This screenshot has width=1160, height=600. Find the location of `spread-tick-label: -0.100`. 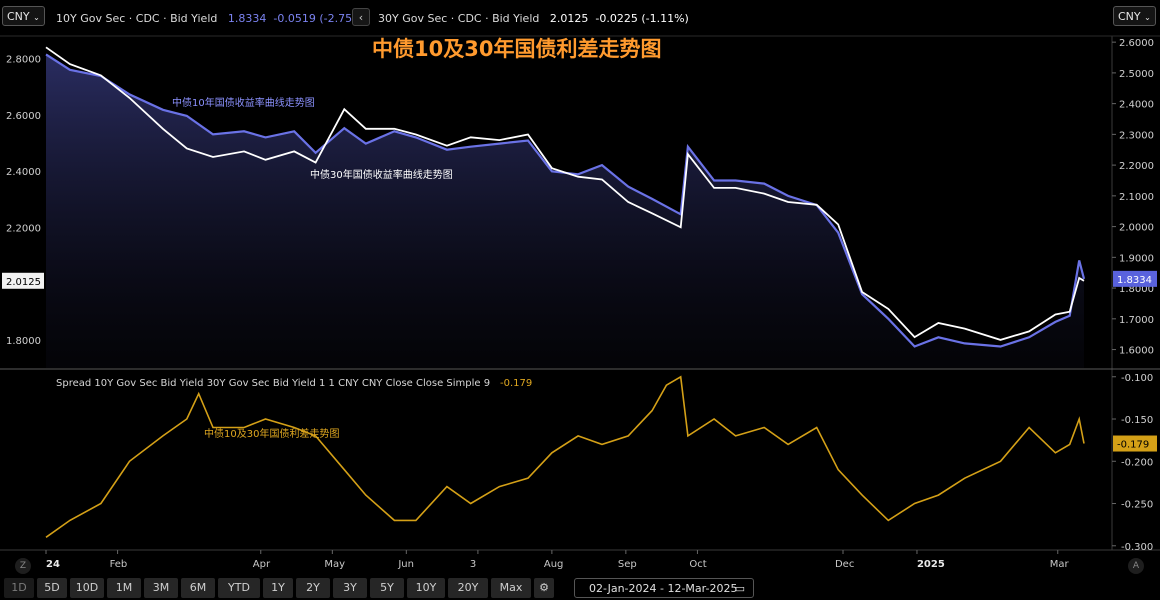

spread-tick-label: -0.100 is located at coordinates (1137, 378).